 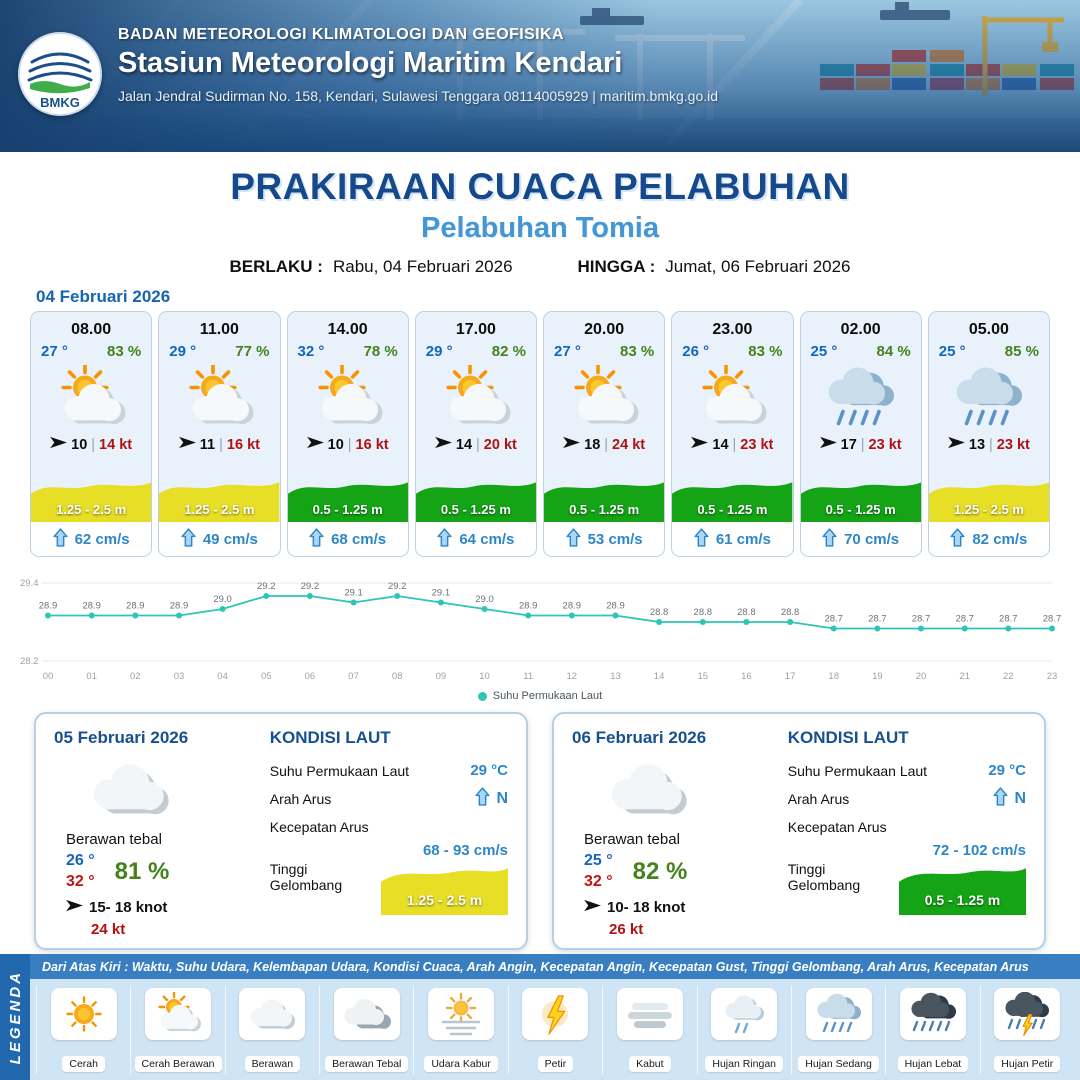 I want to click on legend-item-label: Cerah, so click(x=83, y=1064).